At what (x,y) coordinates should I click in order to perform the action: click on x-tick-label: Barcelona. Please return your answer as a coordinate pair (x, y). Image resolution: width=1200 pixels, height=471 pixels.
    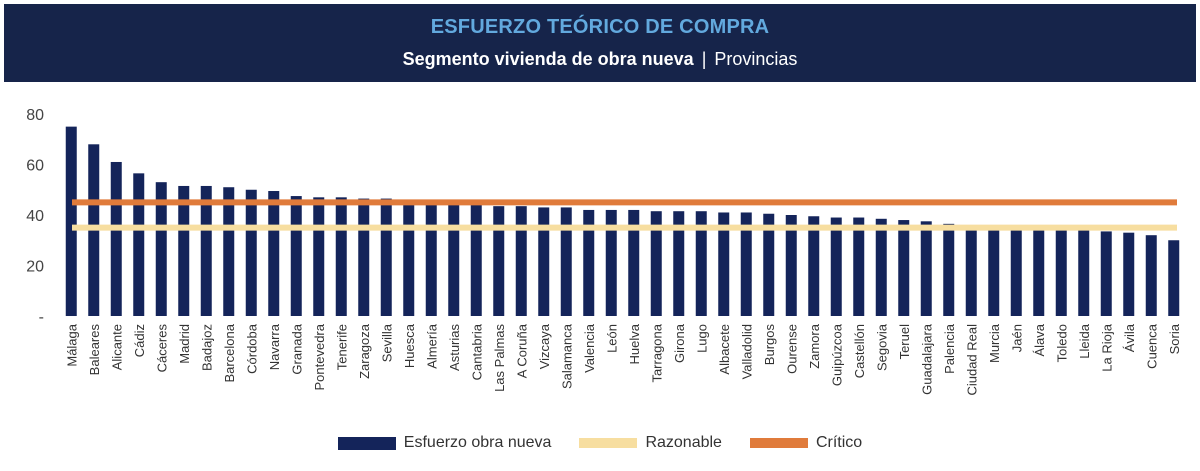
    Looking at the image, I should click on (229, 352).